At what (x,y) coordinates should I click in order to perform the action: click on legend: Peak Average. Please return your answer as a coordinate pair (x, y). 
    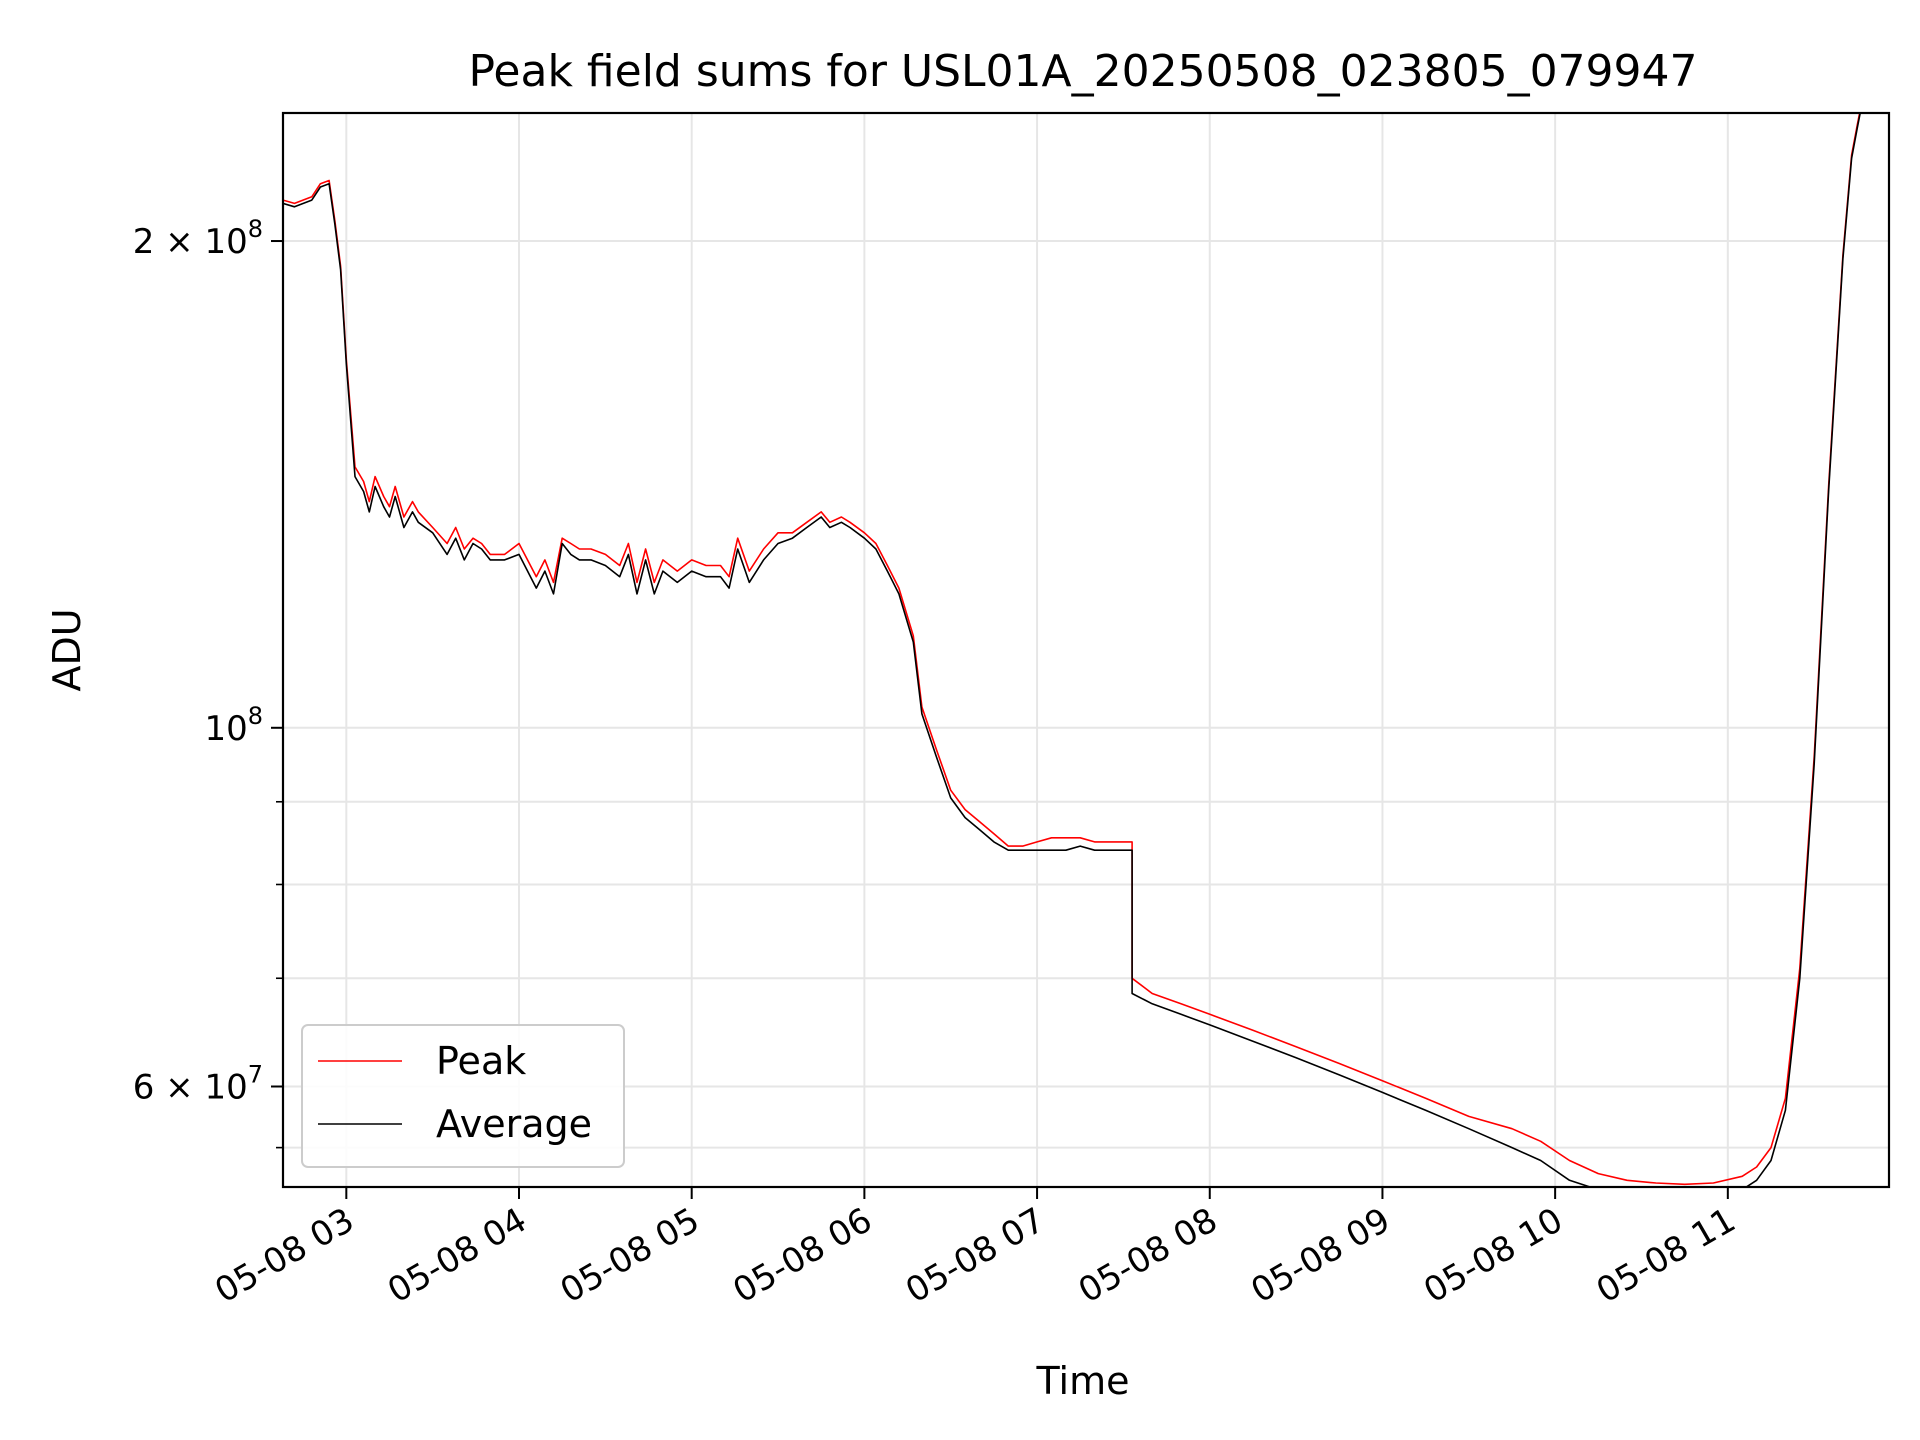
    Looking at the image, I should click on (463, 1096).